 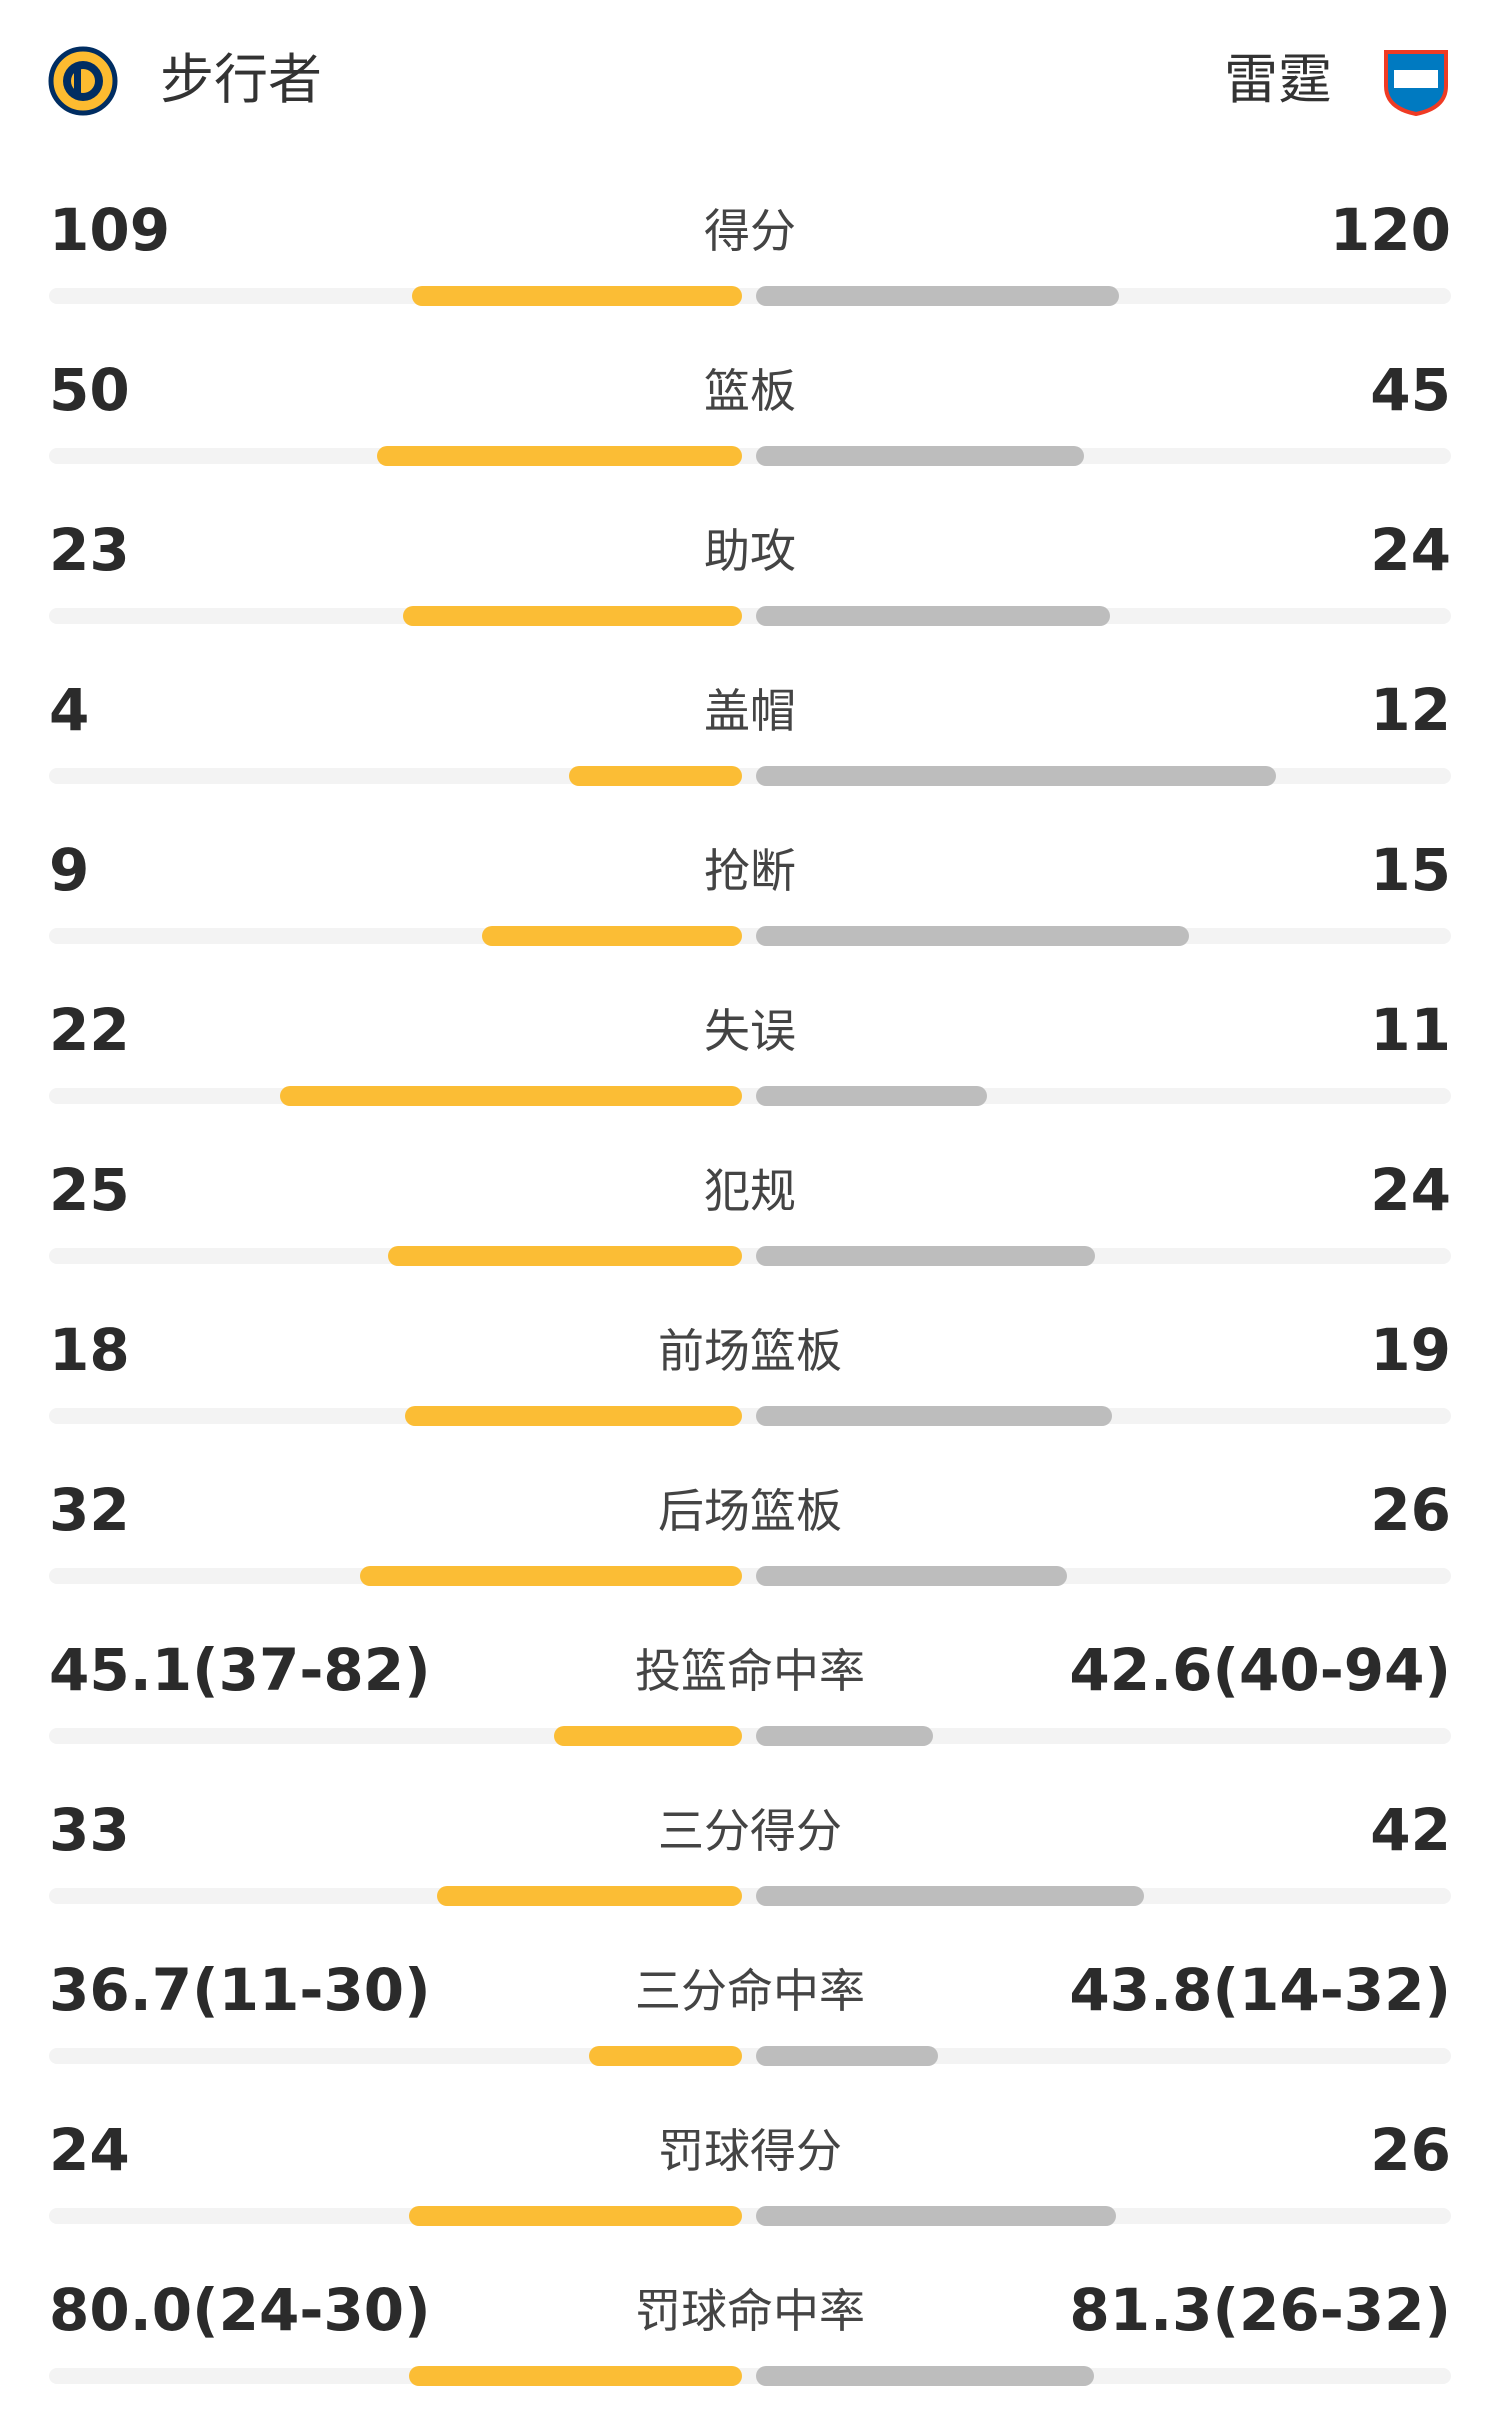 What do you see at coordinates (240, 1990) in the screenshot?
I see `home-value: 36.7(11-30)` at bounding box center [240, 1990].